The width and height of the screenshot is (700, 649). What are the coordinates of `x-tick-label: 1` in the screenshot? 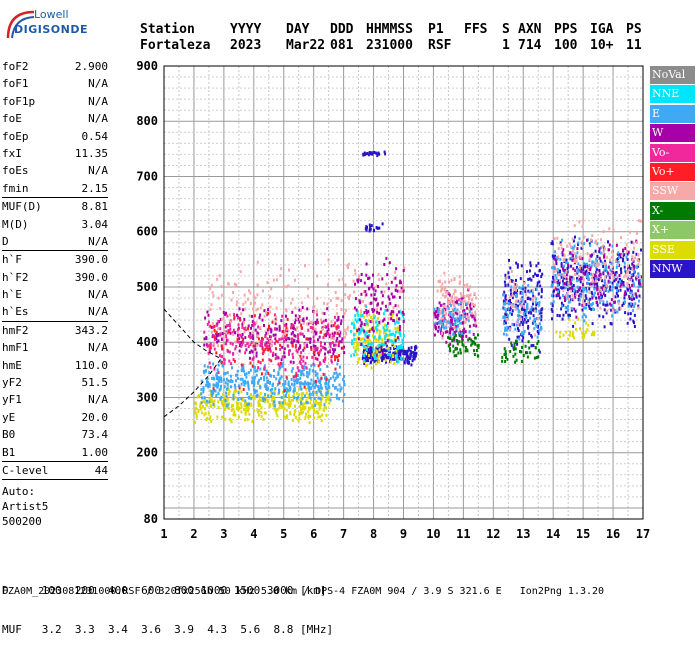 It's located at (163, 534).